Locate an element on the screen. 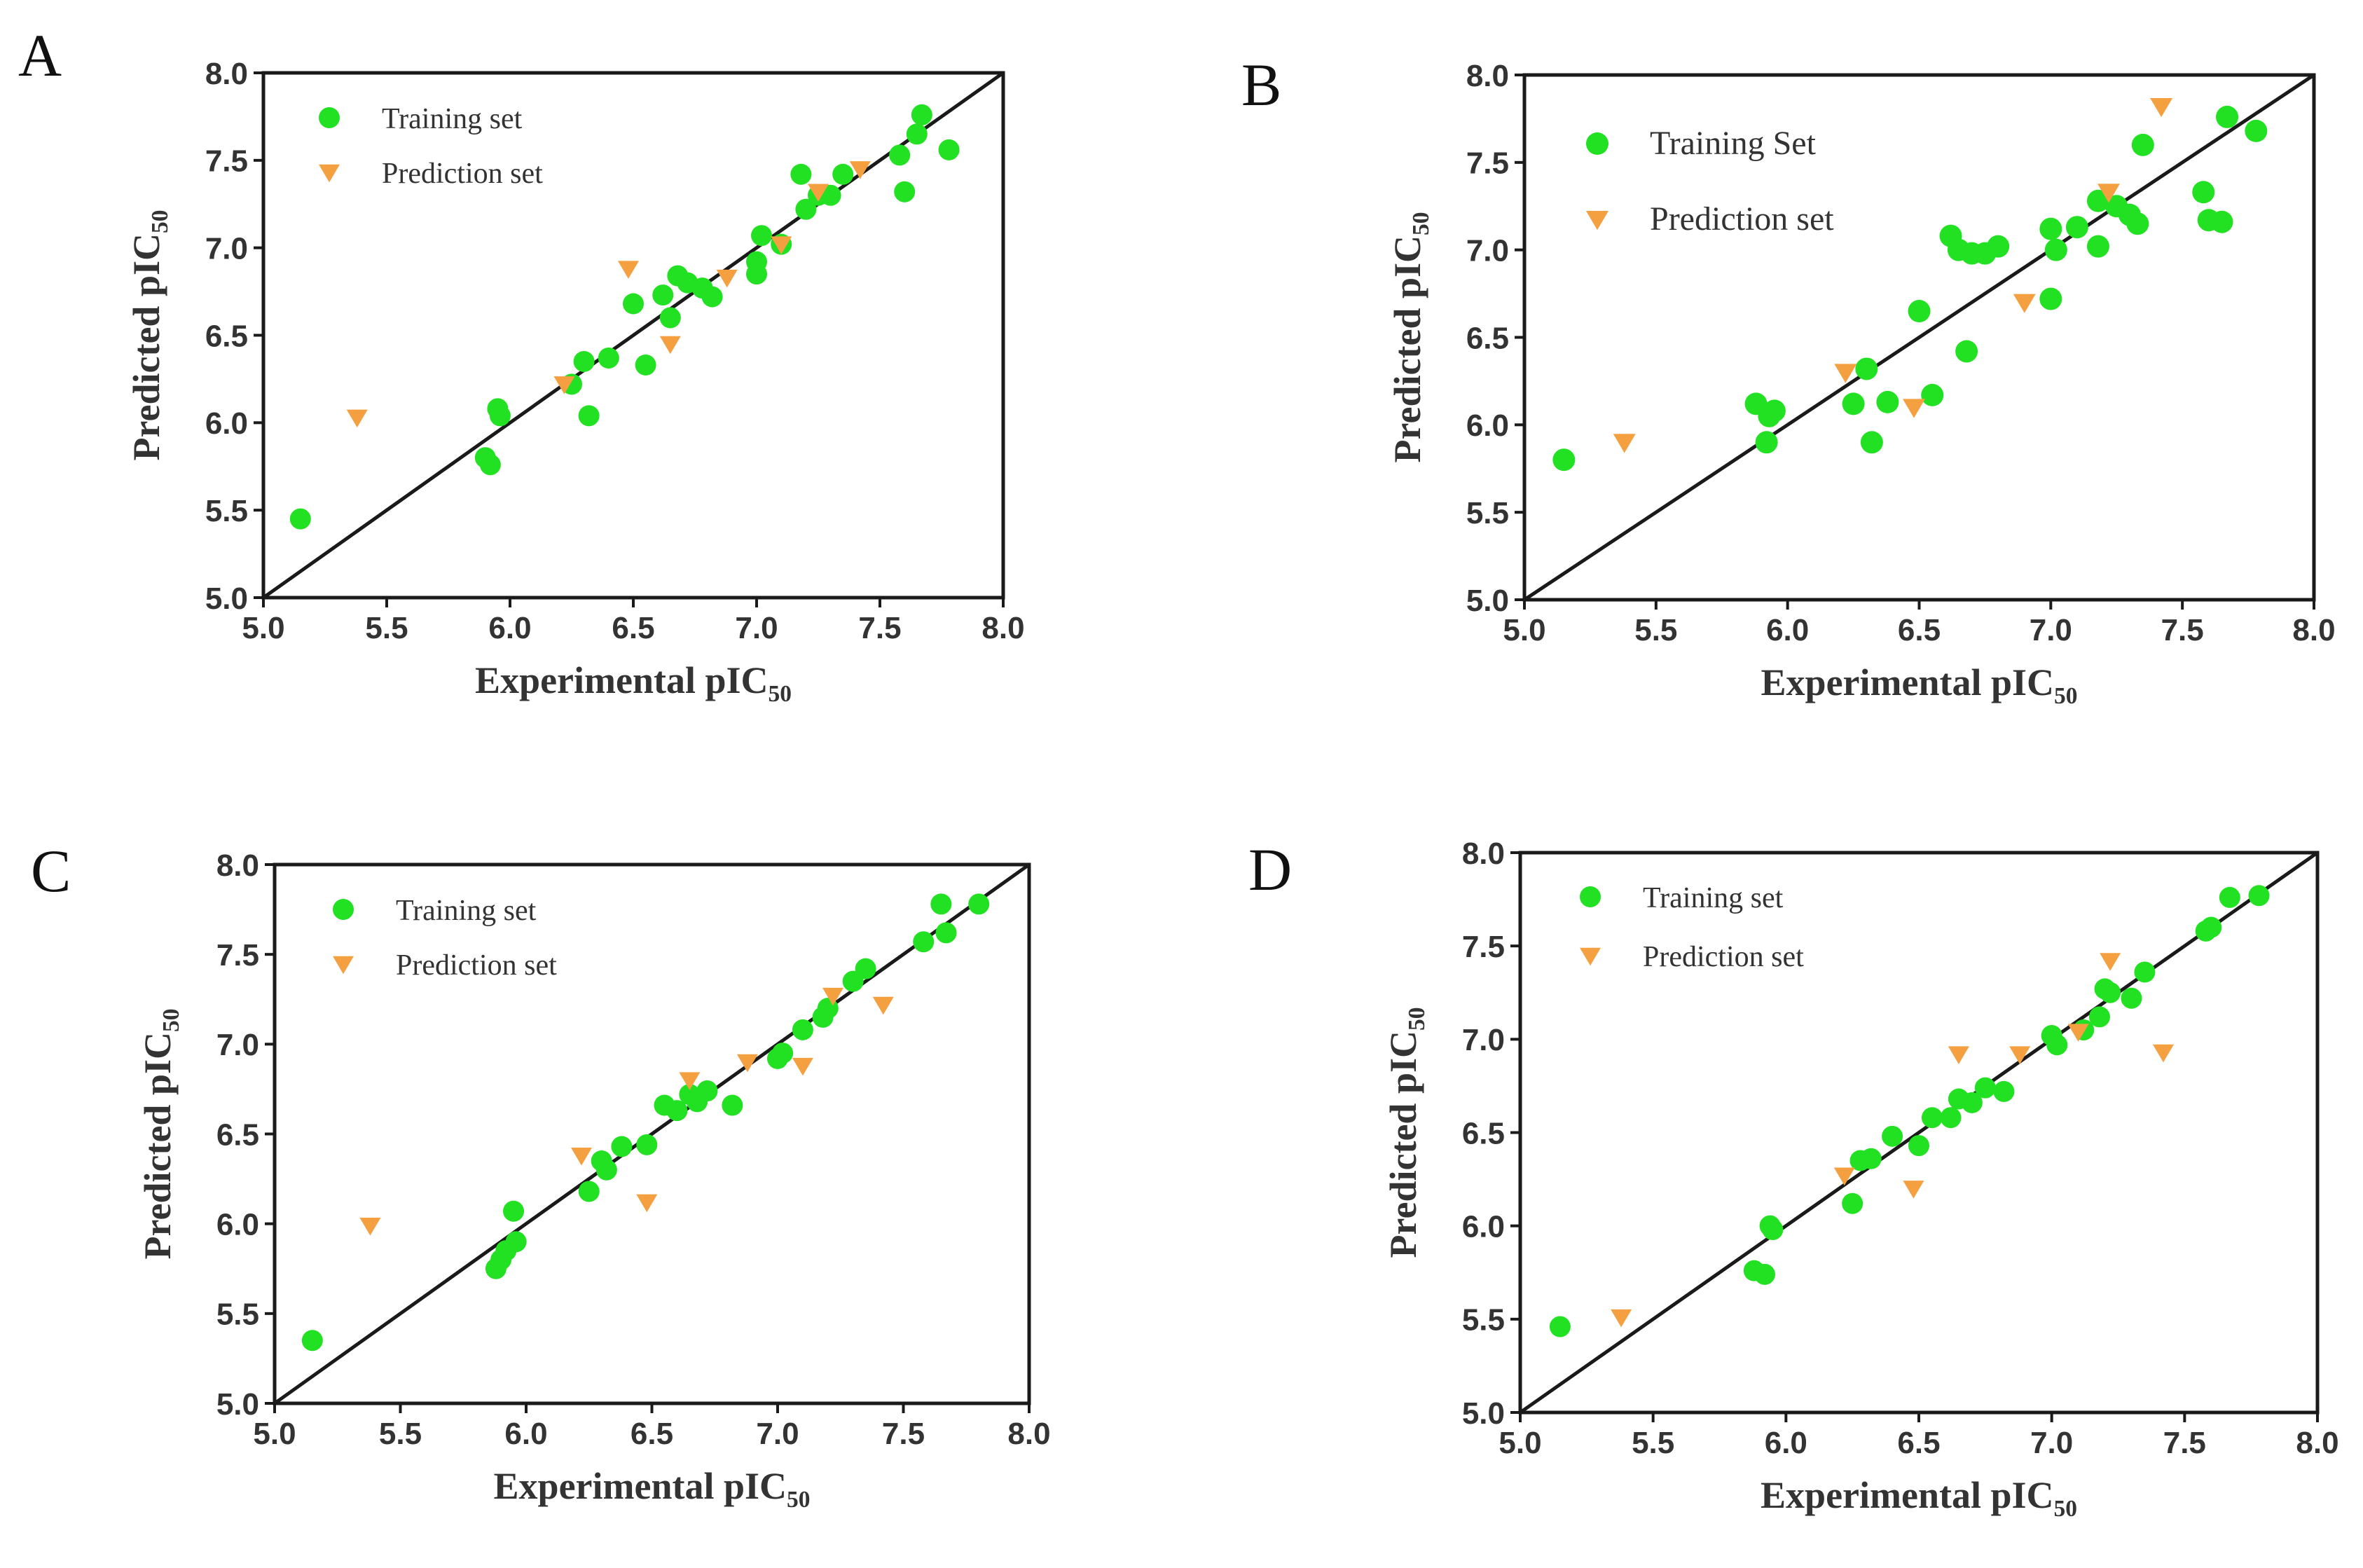 This screenshot has width=2363, height=1568. y-tick-label: 5.5 is located at coordinates (1487, 513).